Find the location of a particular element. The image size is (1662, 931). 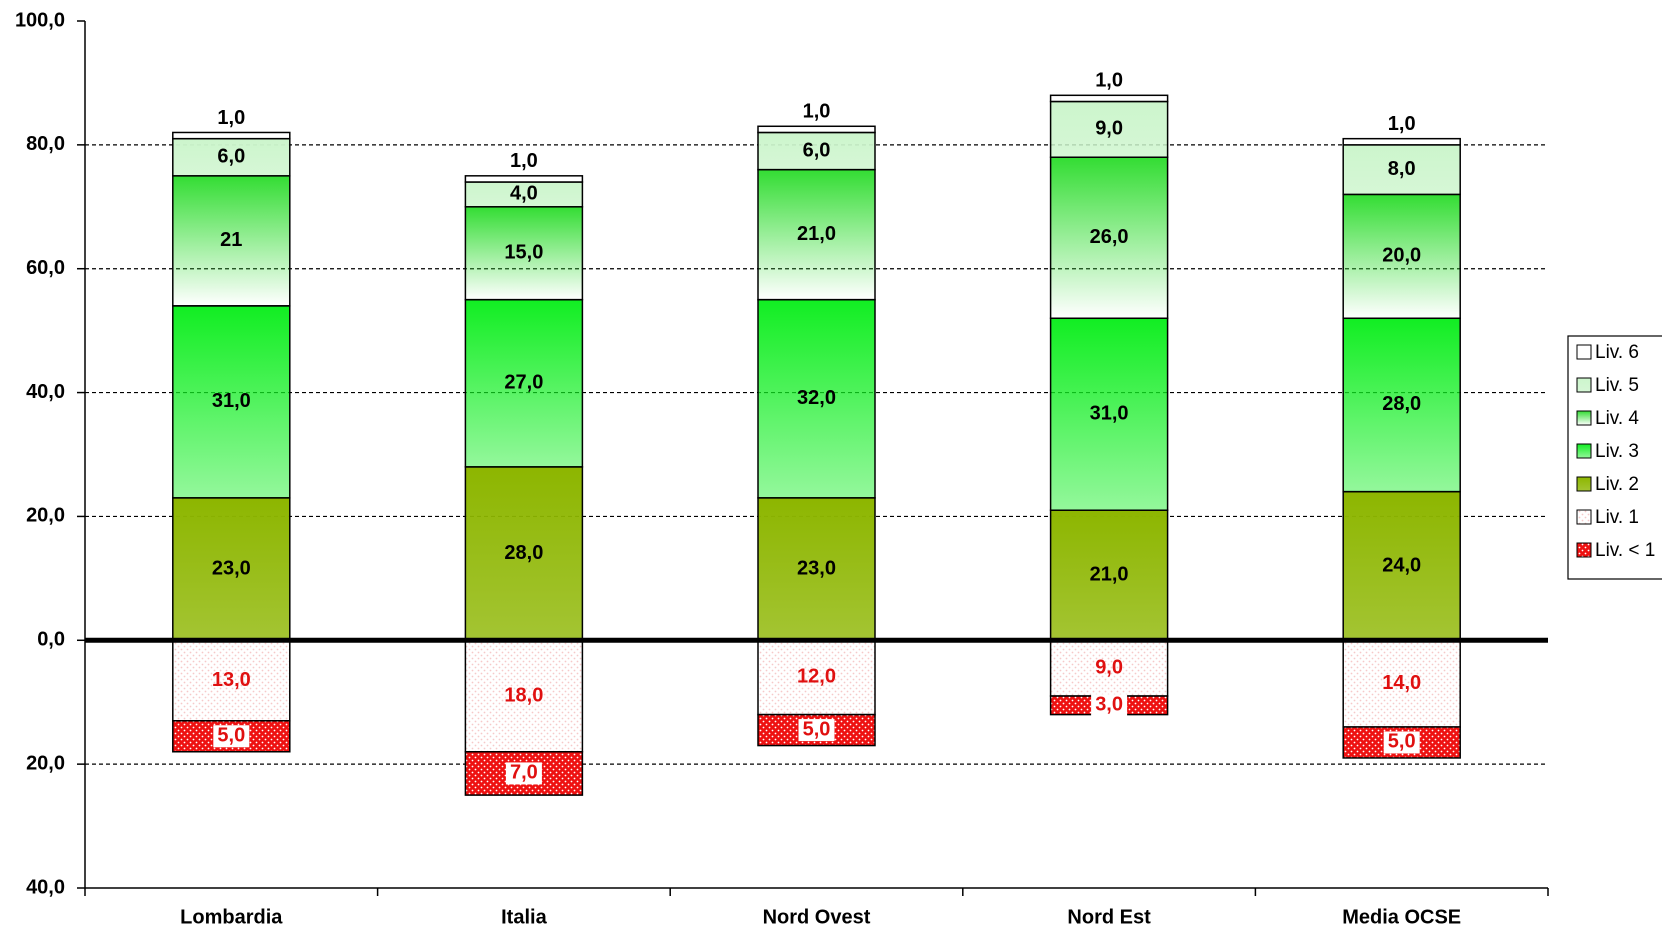

legend-label: Liv. 1 is located at coordinates (1617, 517).